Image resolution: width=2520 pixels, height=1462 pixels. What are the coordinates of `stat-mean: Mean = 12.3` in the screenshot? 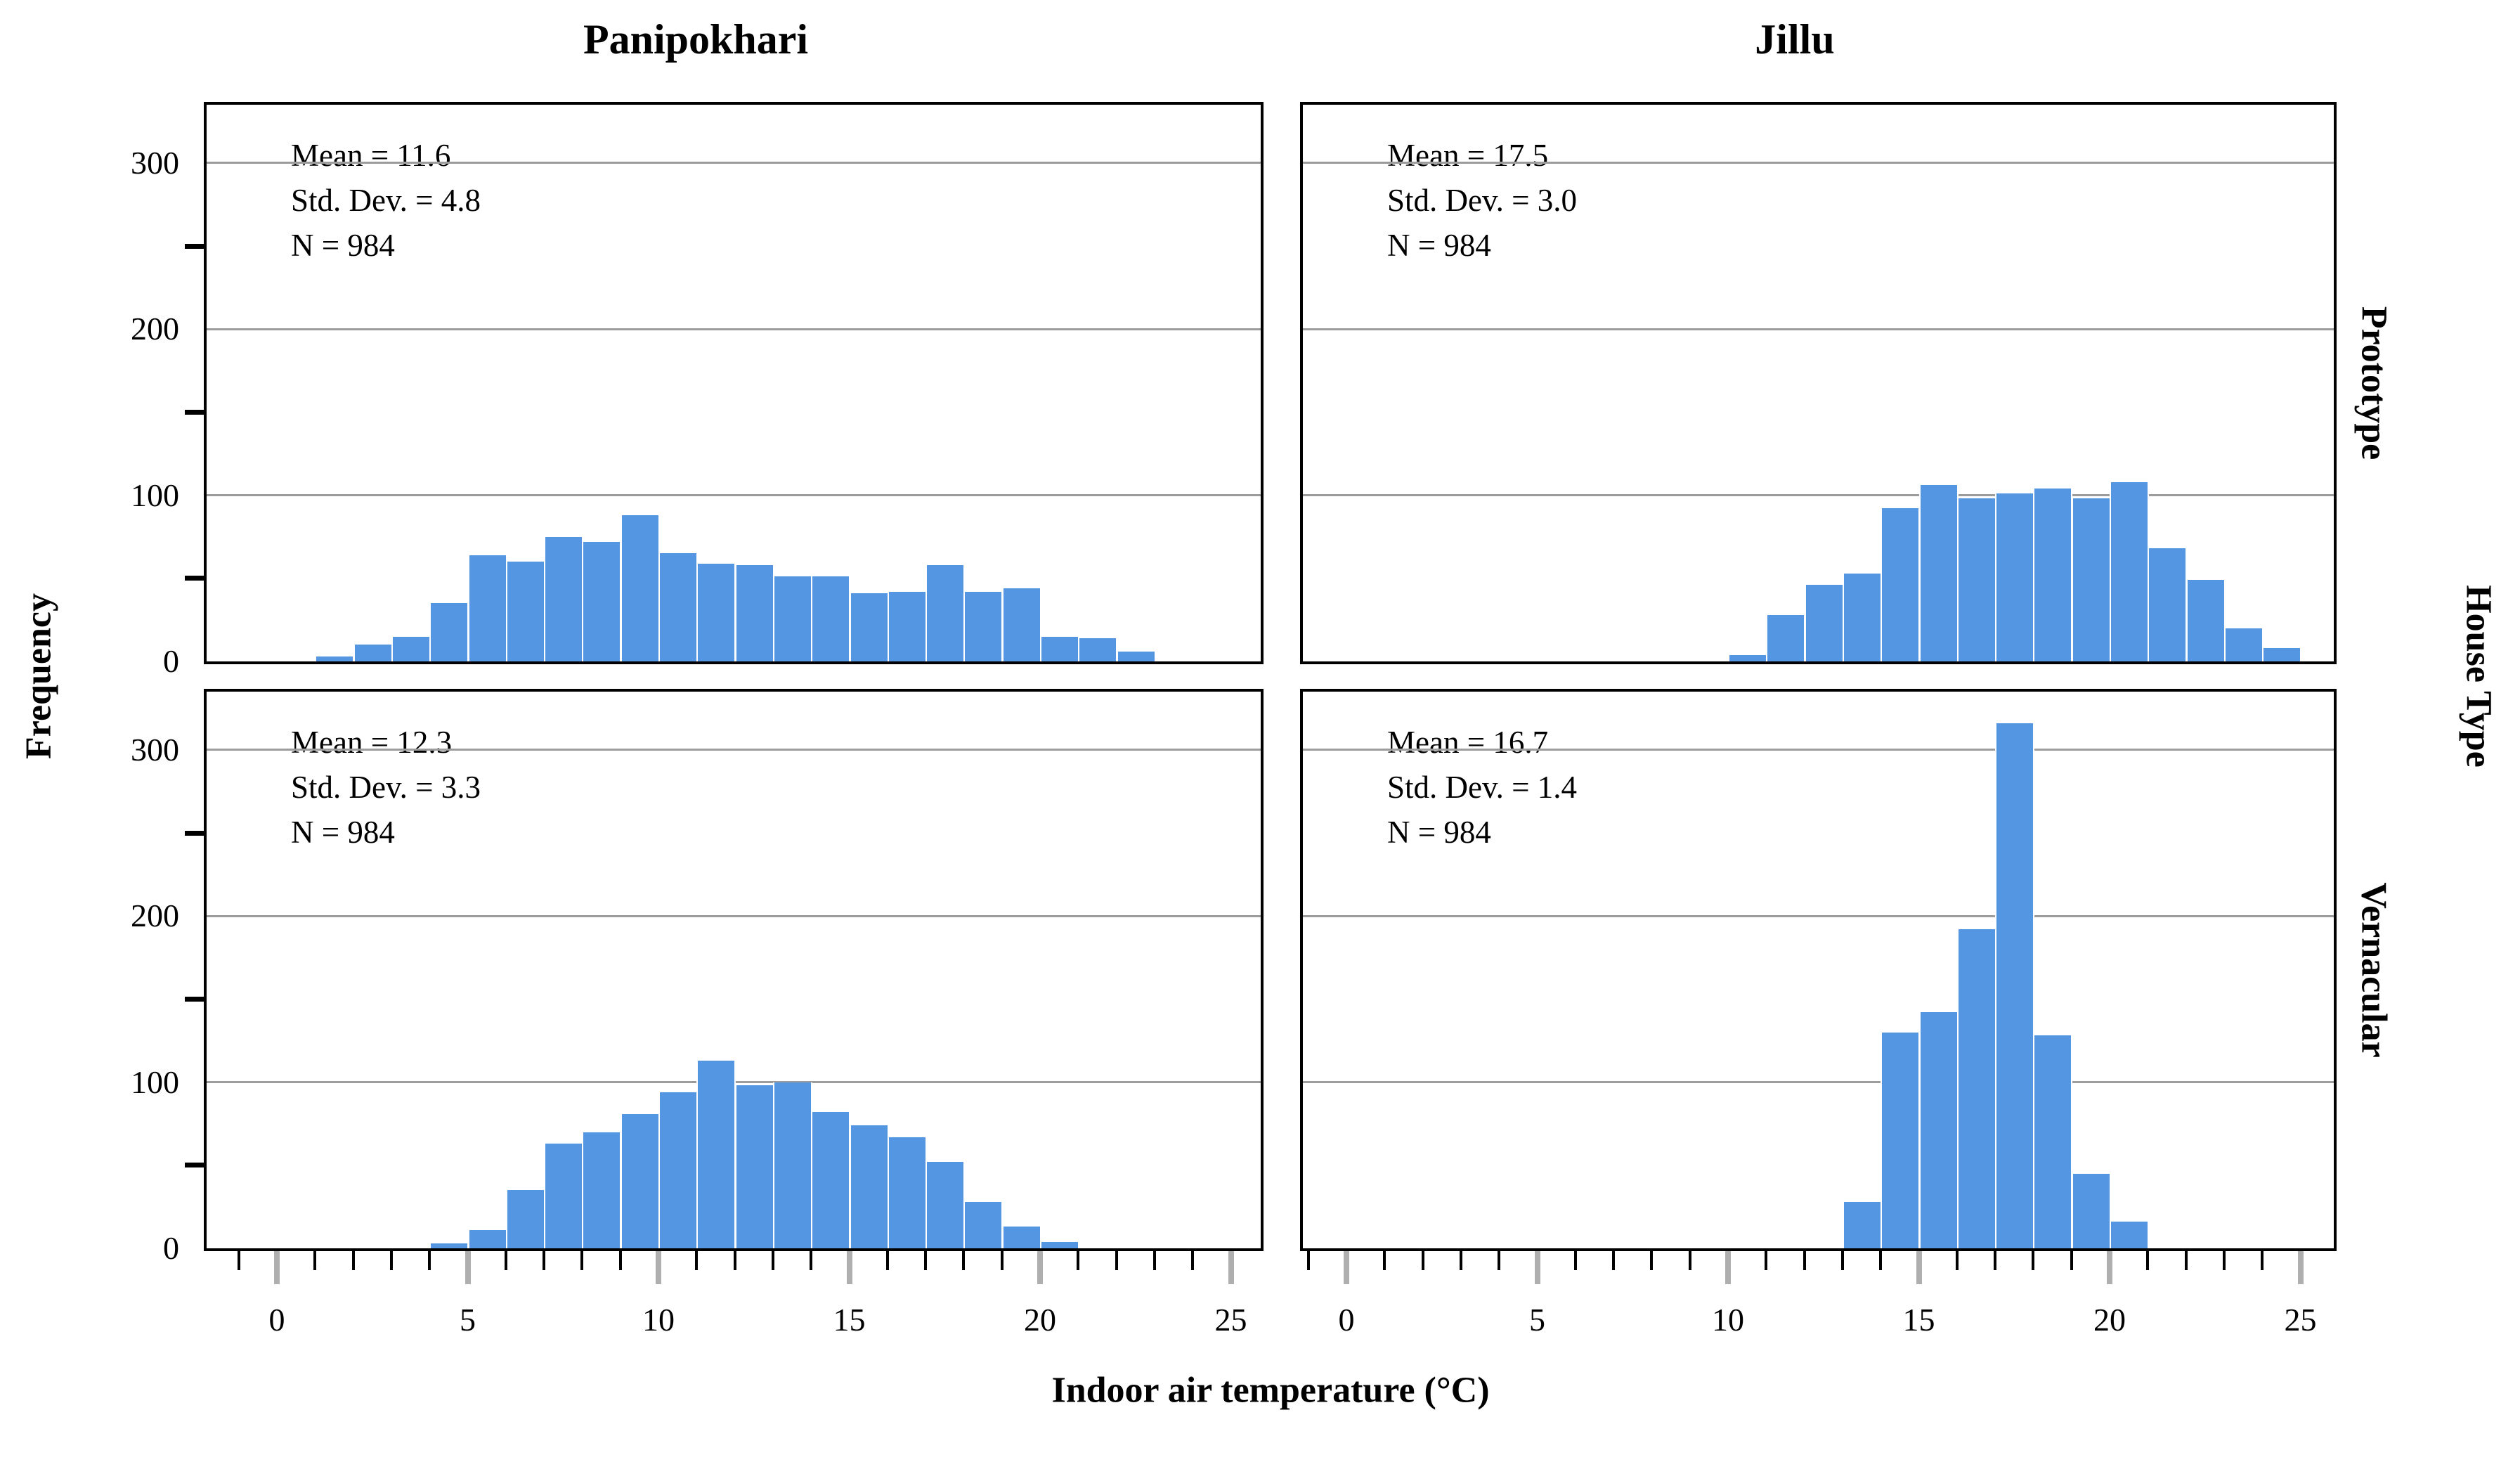 It's located at (372, 742).